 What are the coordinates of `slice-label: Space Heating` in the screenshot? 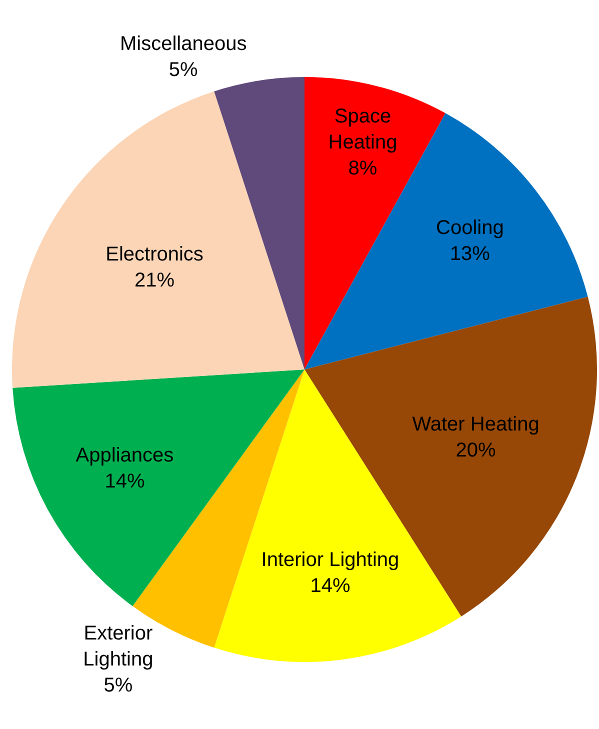 It's located at (363, 130).